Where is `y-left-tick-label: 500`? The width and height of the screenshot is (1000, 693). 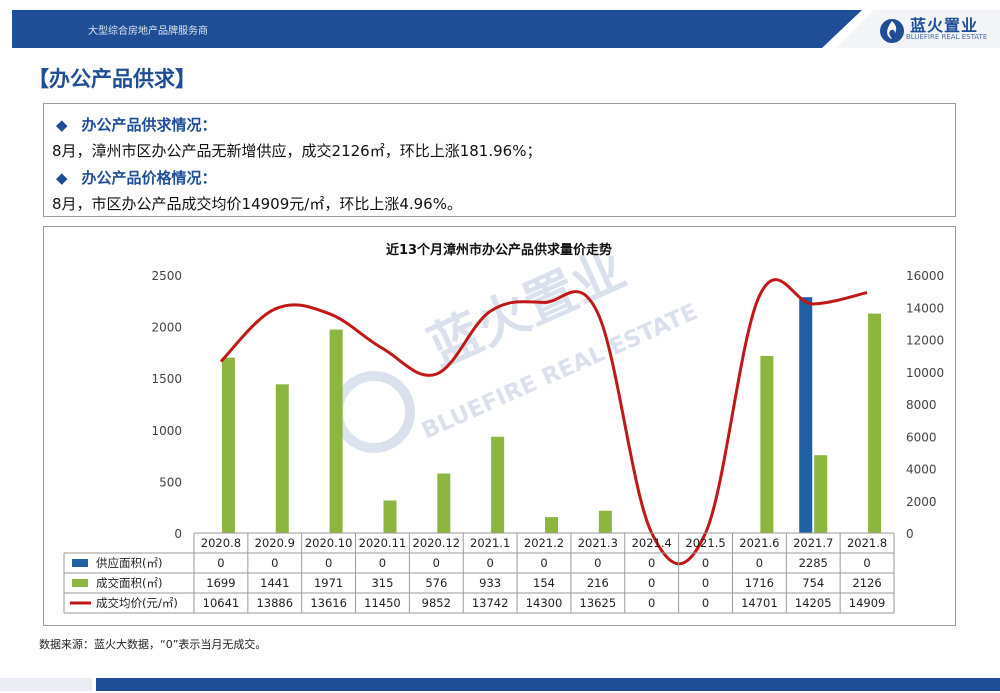 y-left-tick-label: 500 is located at coordinates (170, 482).